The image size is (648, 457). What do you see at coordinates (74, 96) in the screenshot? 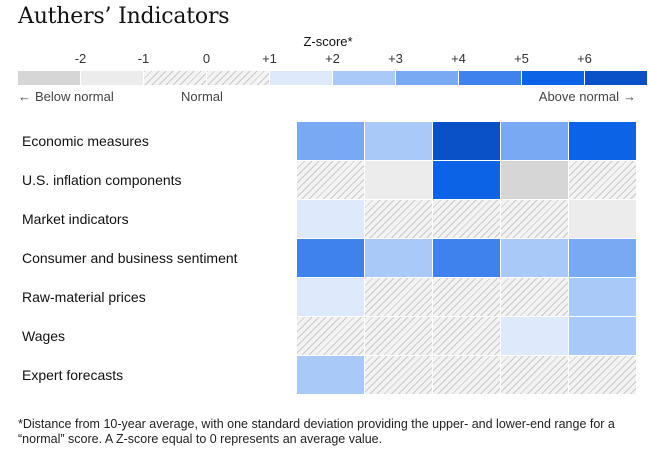
I see `below-normal-text: Below normal` at bounding box center [74, 96].